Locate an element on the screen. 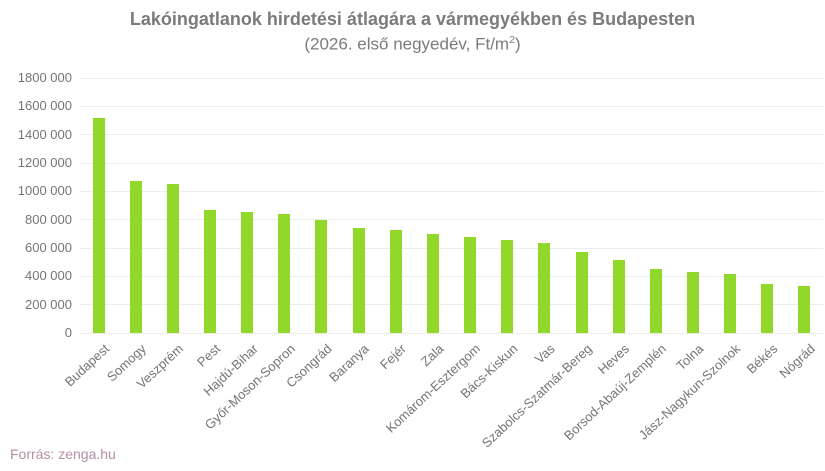 The image size is (825, 471). chart-subtitle: (2026. első negyedév, Ft/m2) is located at coordinates (412, 44).